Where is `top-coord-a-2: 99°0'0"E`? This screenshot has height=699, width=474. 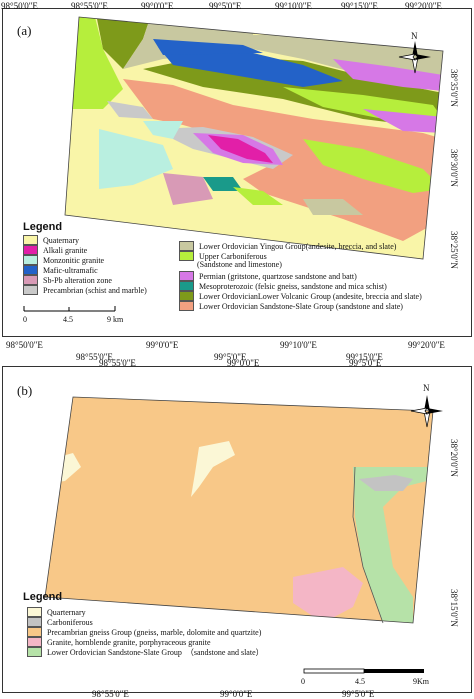 top-coord-a-2: 99°0'0"E is located at coordinates (157, 6).